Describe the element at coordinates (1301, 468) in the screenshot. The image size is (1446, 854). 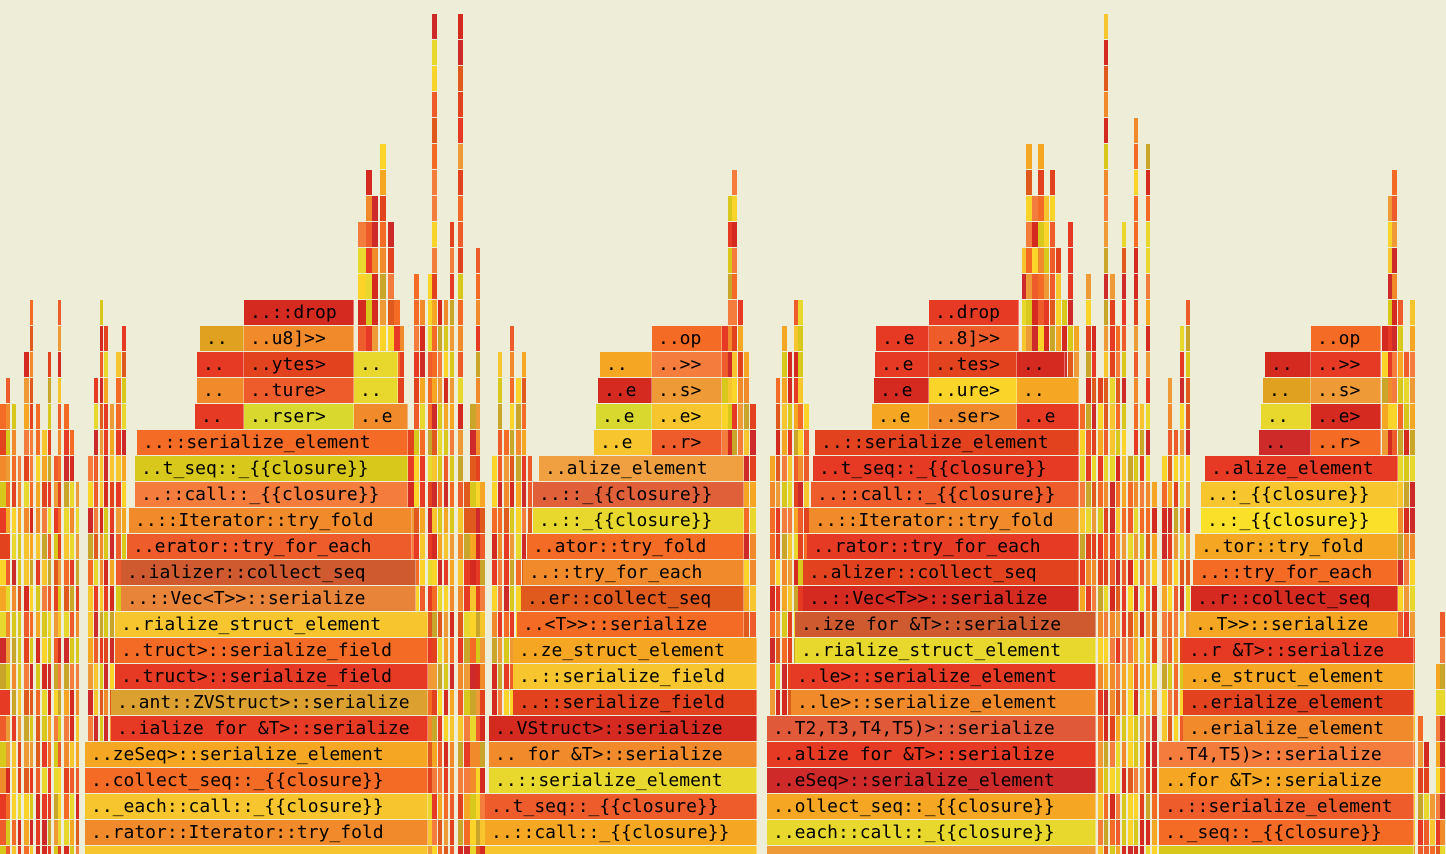
I see `flame-frame: ..alize_element` at that location.